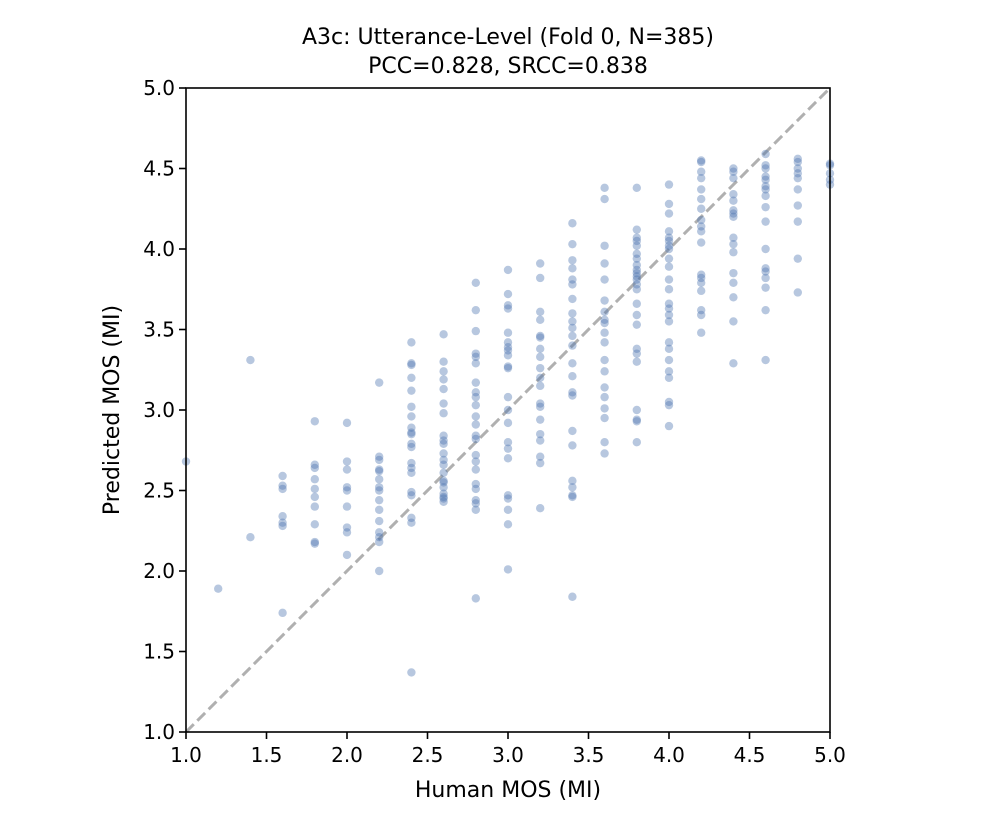  What do you see at coordinates (428, 755) in the screenshot?
I see `x-tick-label: 2.5` at bounding box center [428, 755].